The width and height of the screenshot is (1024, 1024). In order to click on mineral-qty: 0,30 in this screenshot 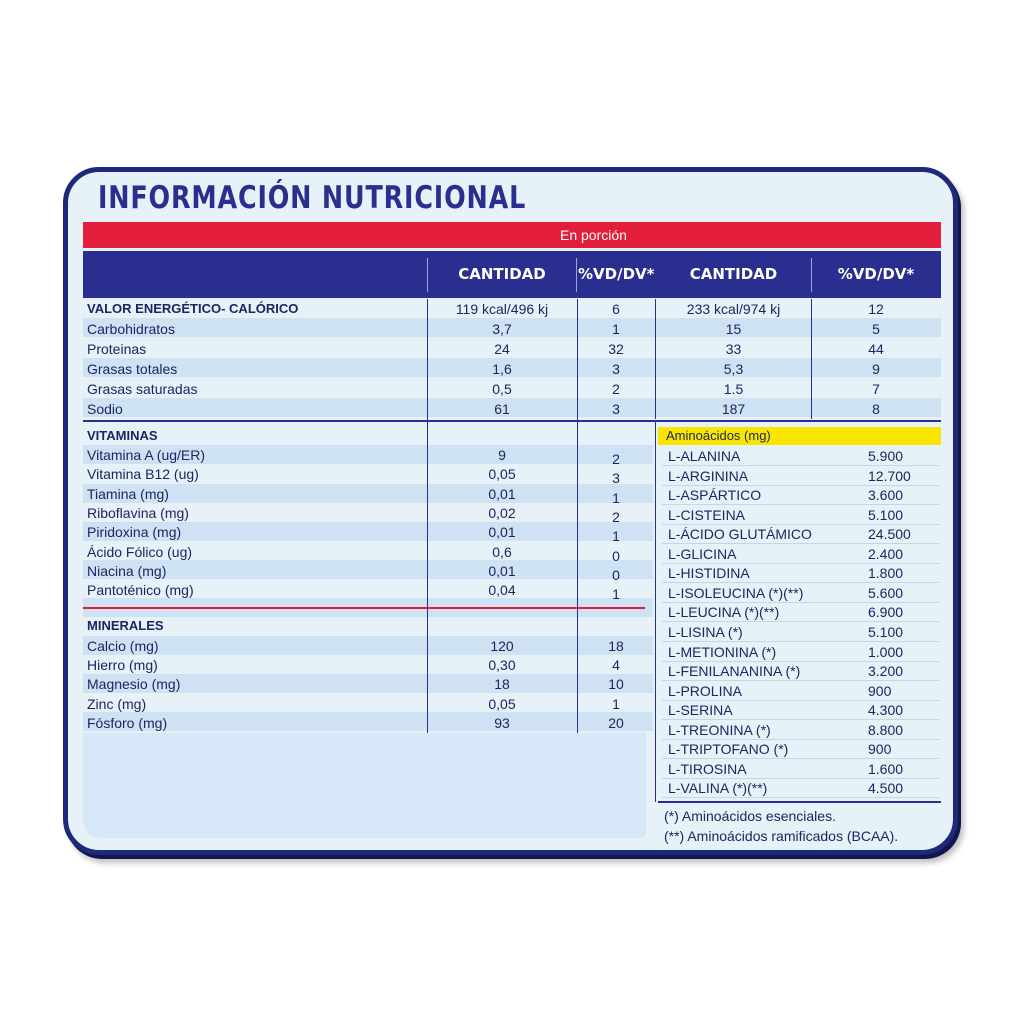, I will do `click(502, 665)`.